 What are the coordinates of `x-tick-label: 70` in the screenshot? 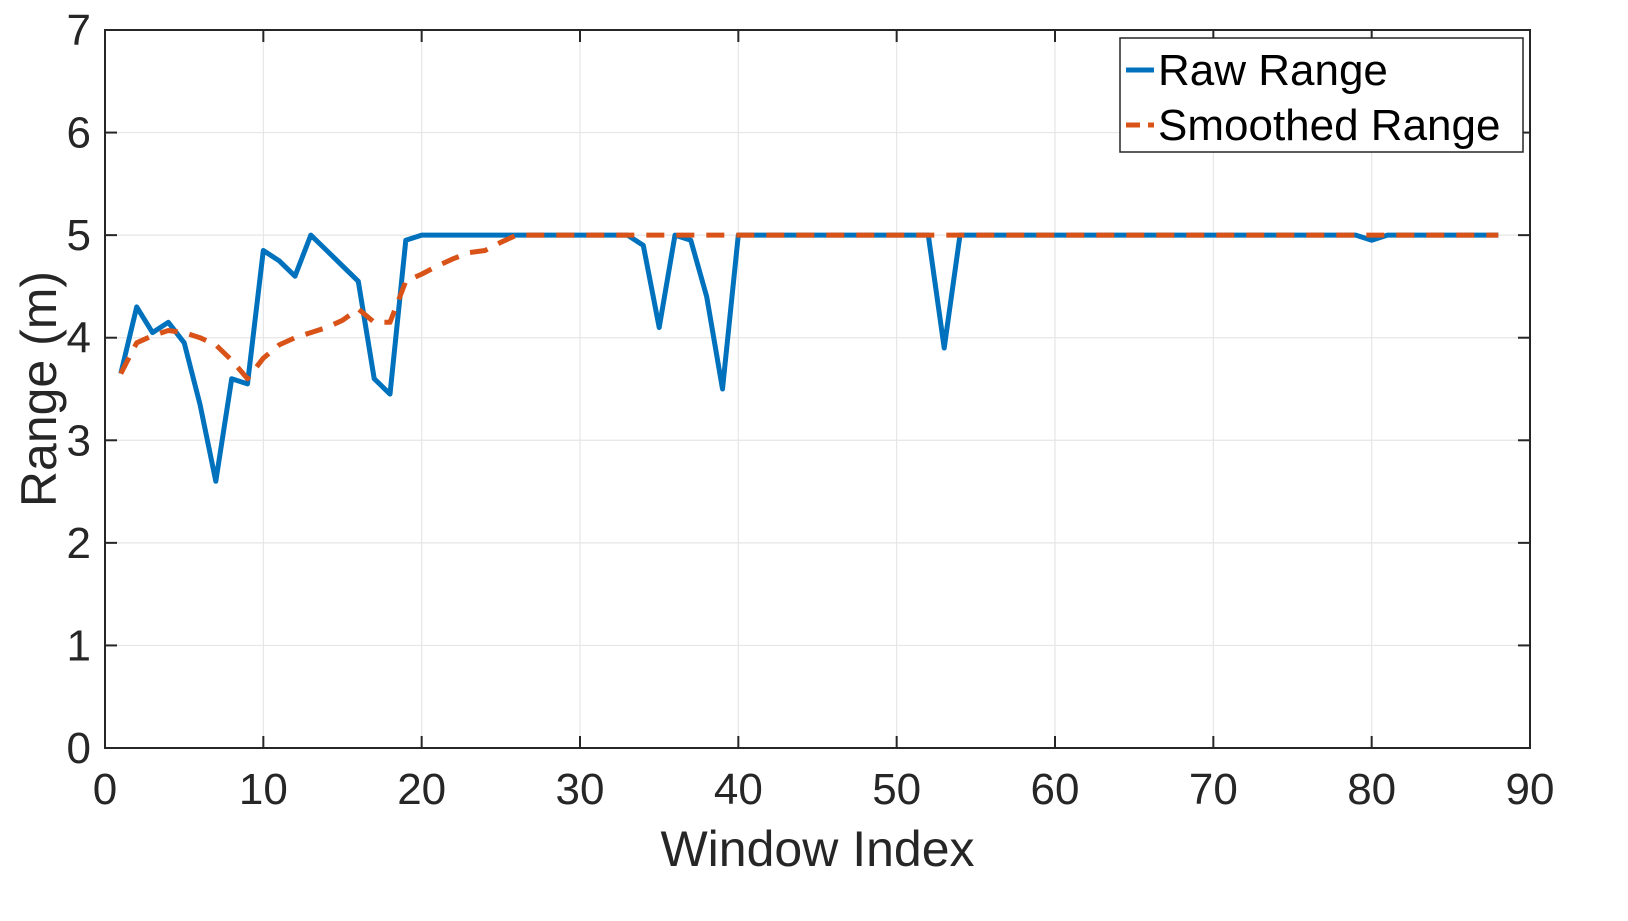 It's located at (1213, 789).